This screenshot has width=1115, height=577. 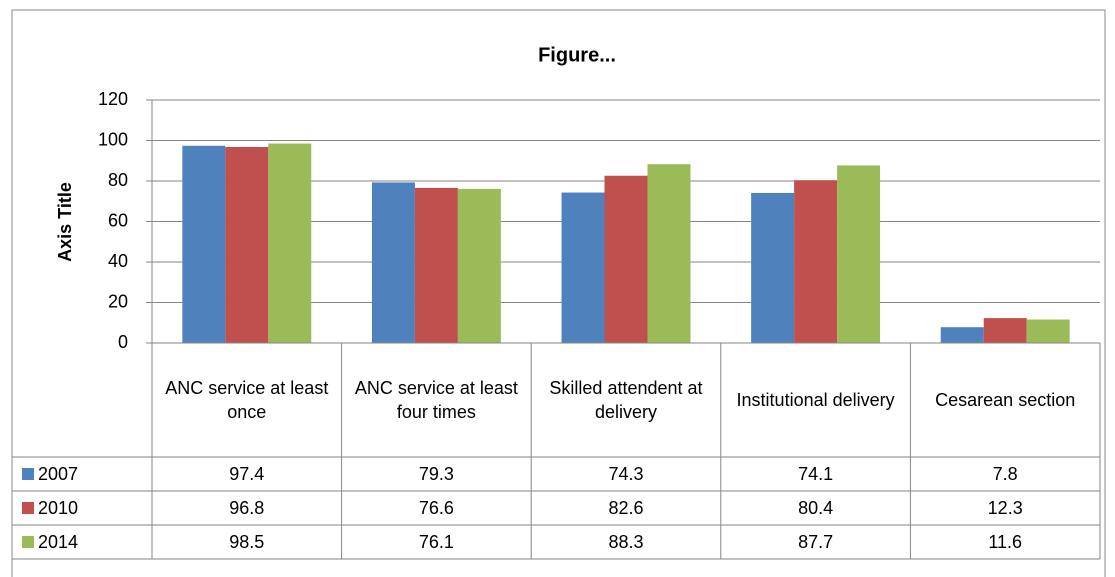 I want to click on table-value: 74.1, so click(x=815, y=474).